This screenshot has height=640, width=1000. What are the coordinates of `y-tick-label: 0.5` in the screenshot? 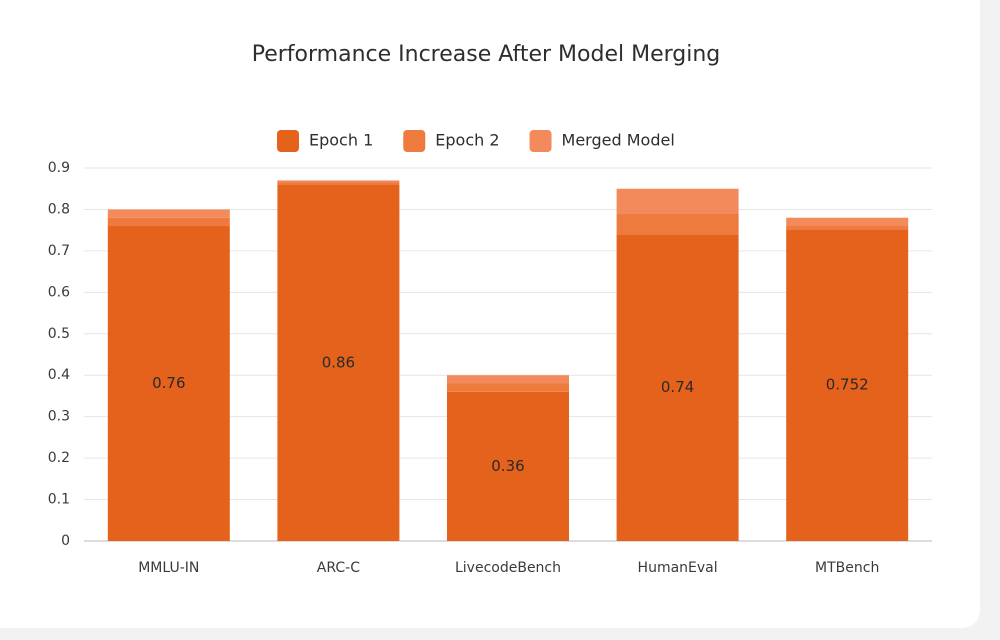 It's located at (59, 334).